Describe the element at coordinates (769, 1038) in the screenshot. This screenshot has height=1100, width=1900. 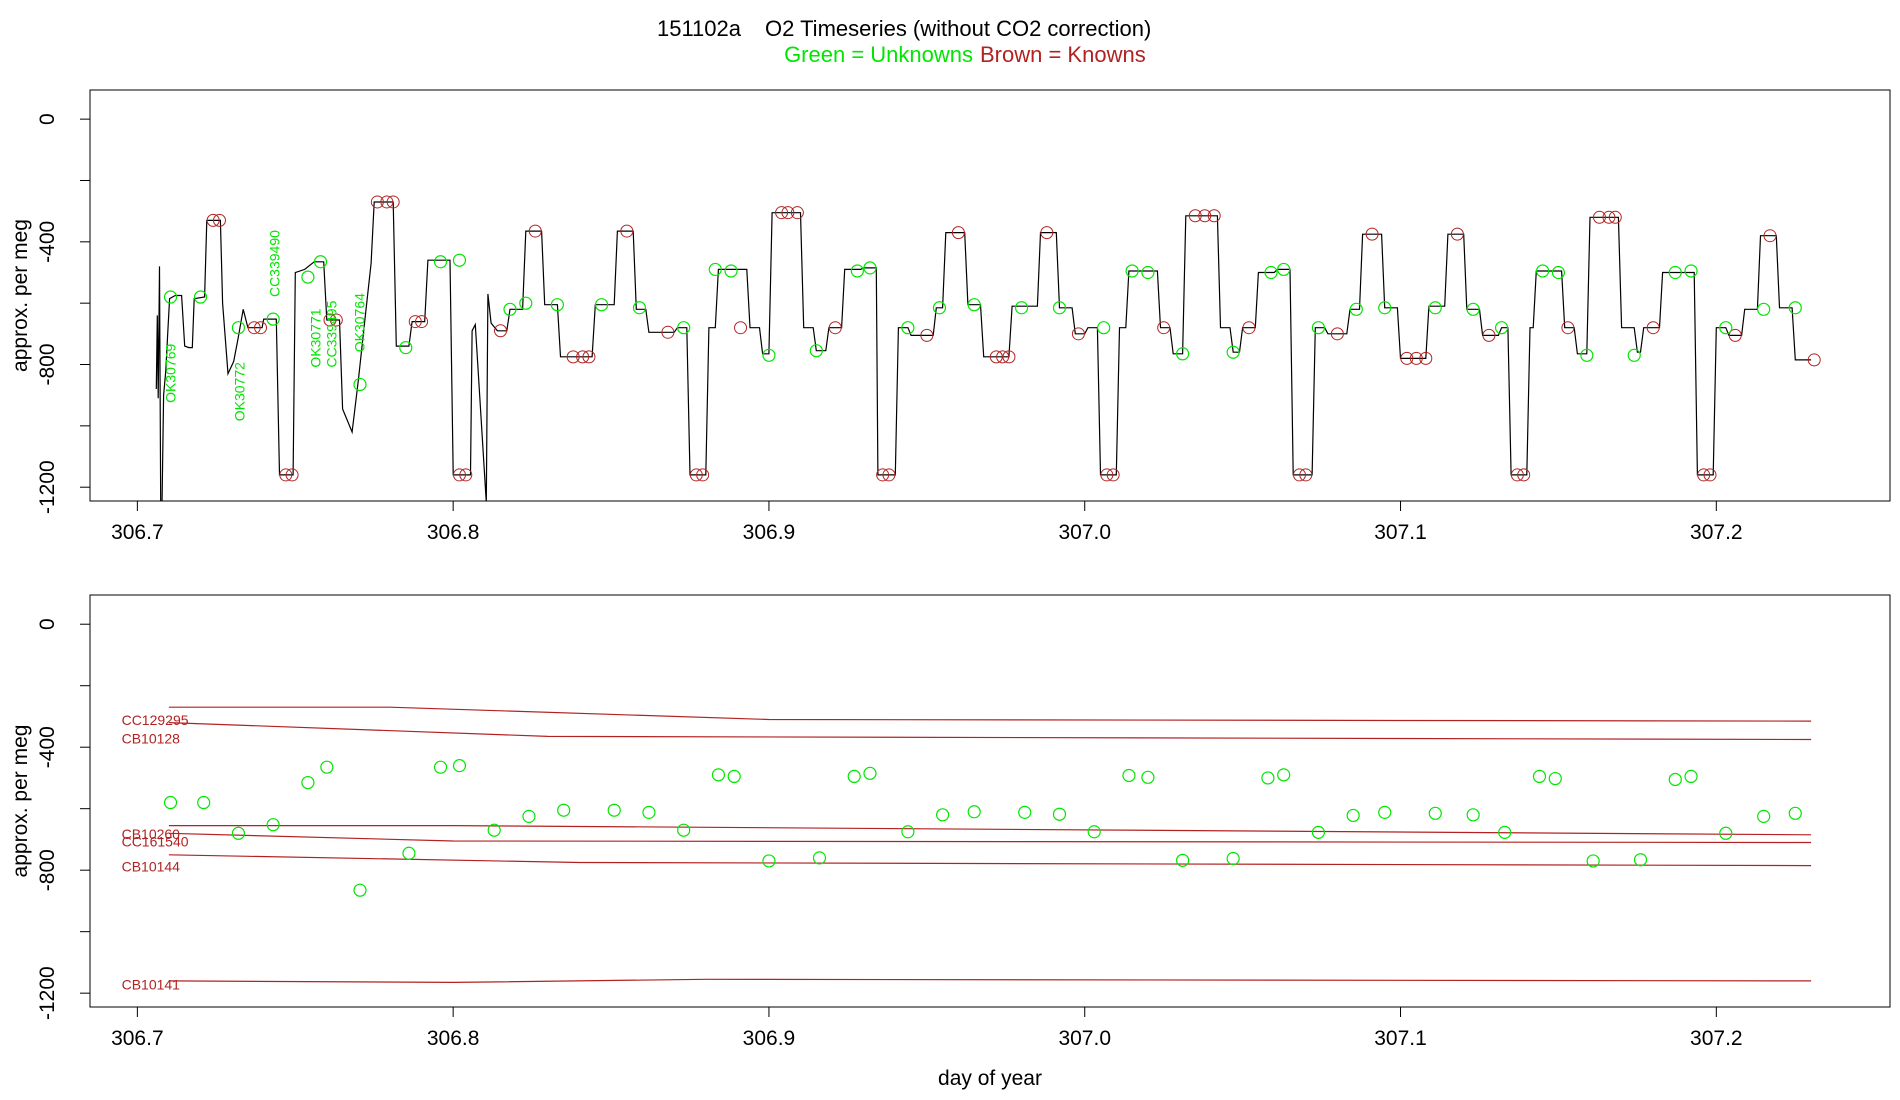
I see `x-tick-label: 306.9` at that location.